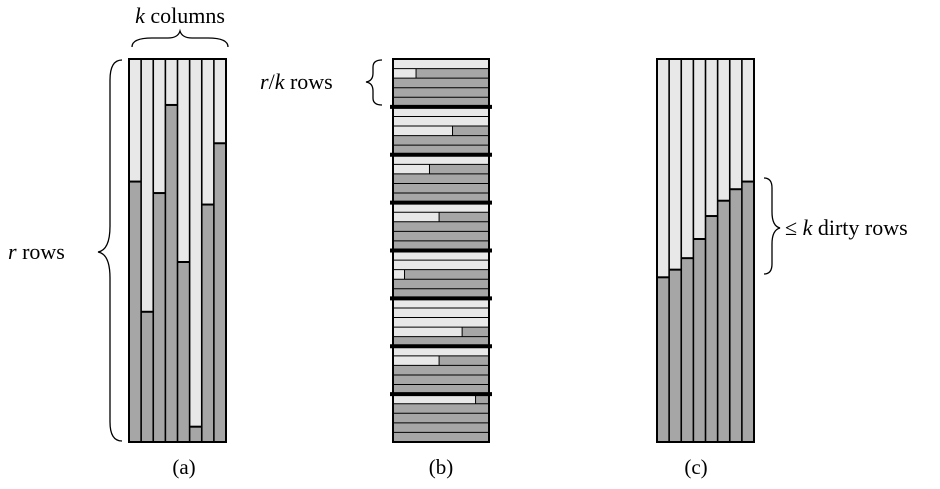 This screenshot has height=489, width=940. I want to click on panel-a-column-5-light, so click(183, 160).